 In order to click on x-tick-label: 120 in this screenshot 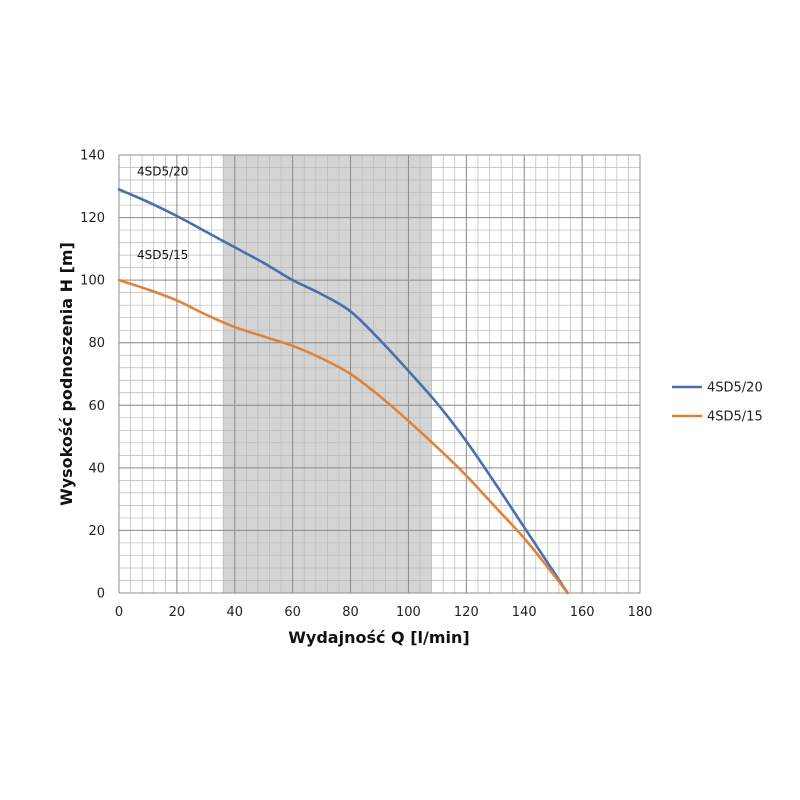, I will do `click(466, 612)`.